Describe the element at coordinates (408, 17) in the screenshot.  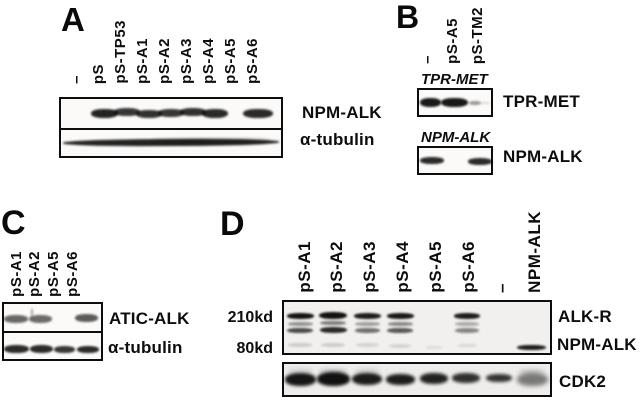
I see `panel-b-letter: B` at that location.